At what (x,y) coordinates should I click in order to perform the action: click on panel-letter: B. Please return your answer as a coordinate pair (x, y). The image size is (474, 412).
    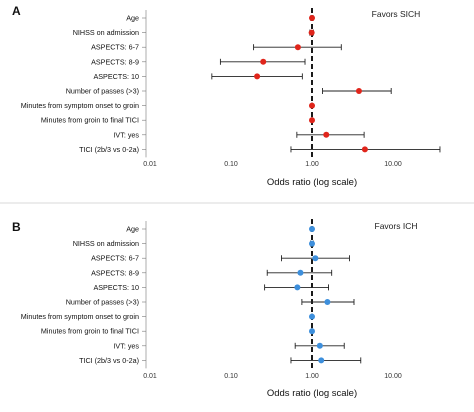
    Looking at the image, I should click on (16, 227).